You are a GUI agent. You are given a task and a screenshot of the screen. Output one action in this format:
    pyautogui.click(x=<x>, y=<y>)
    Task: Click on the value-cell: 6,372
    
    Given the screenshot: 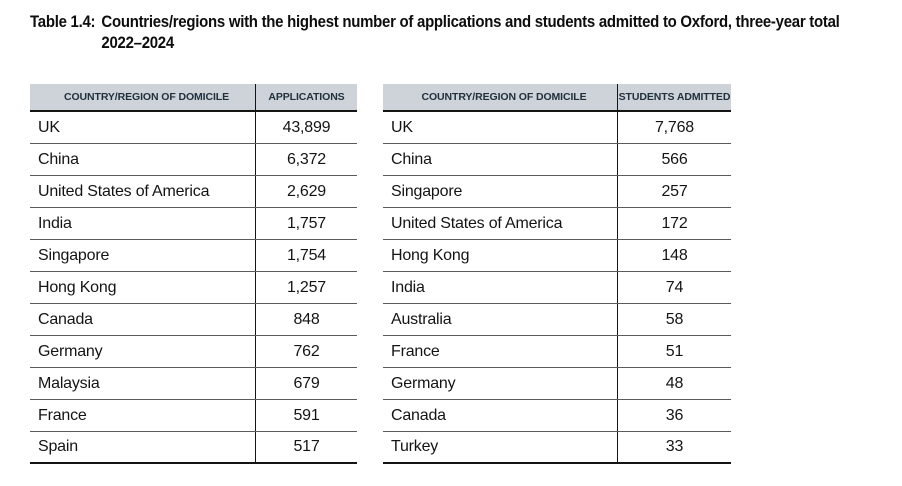 What is the action you would take?
    pyautogui.click(x=306, y=159)
    